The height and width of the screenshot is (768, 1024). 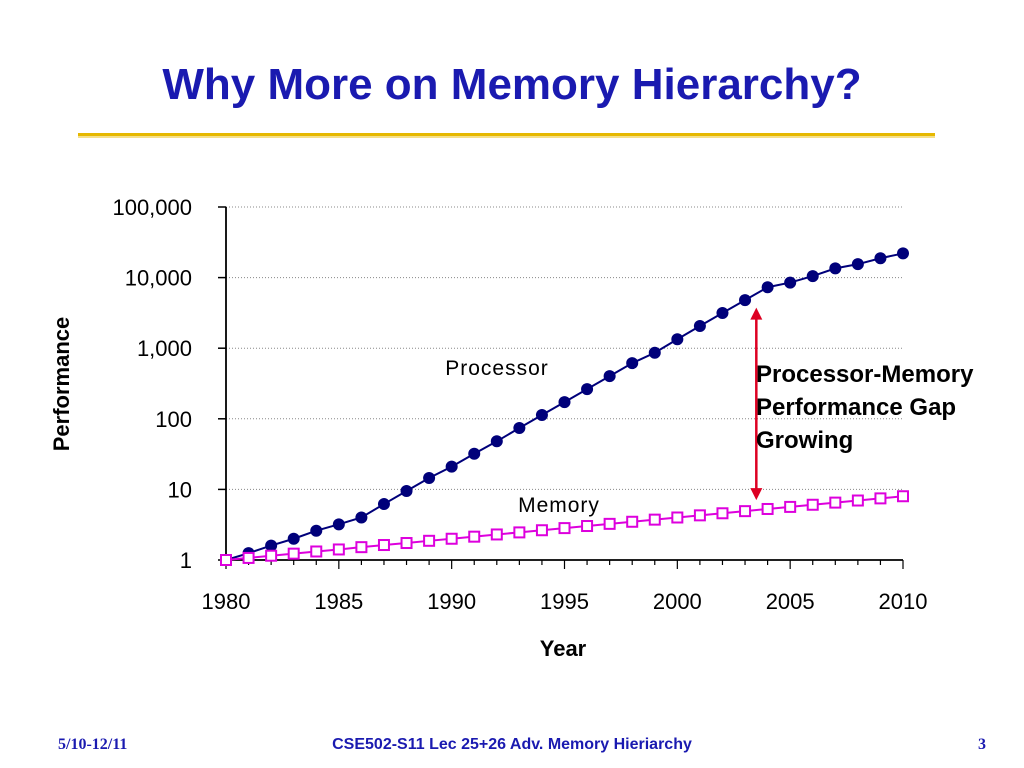 I want to click on y-tick-label: 10,000, so click(x=158, y=278).